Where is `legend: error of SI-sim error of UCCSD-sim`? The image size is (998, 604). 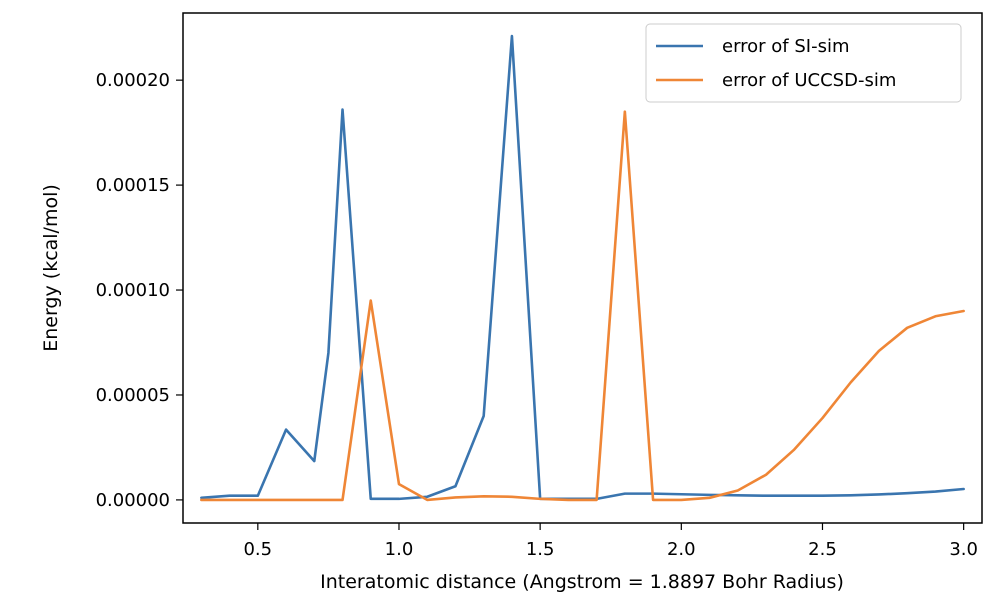 legend: error of SI-sim error of UCCSD-sim is located at coordinates (803, 63).